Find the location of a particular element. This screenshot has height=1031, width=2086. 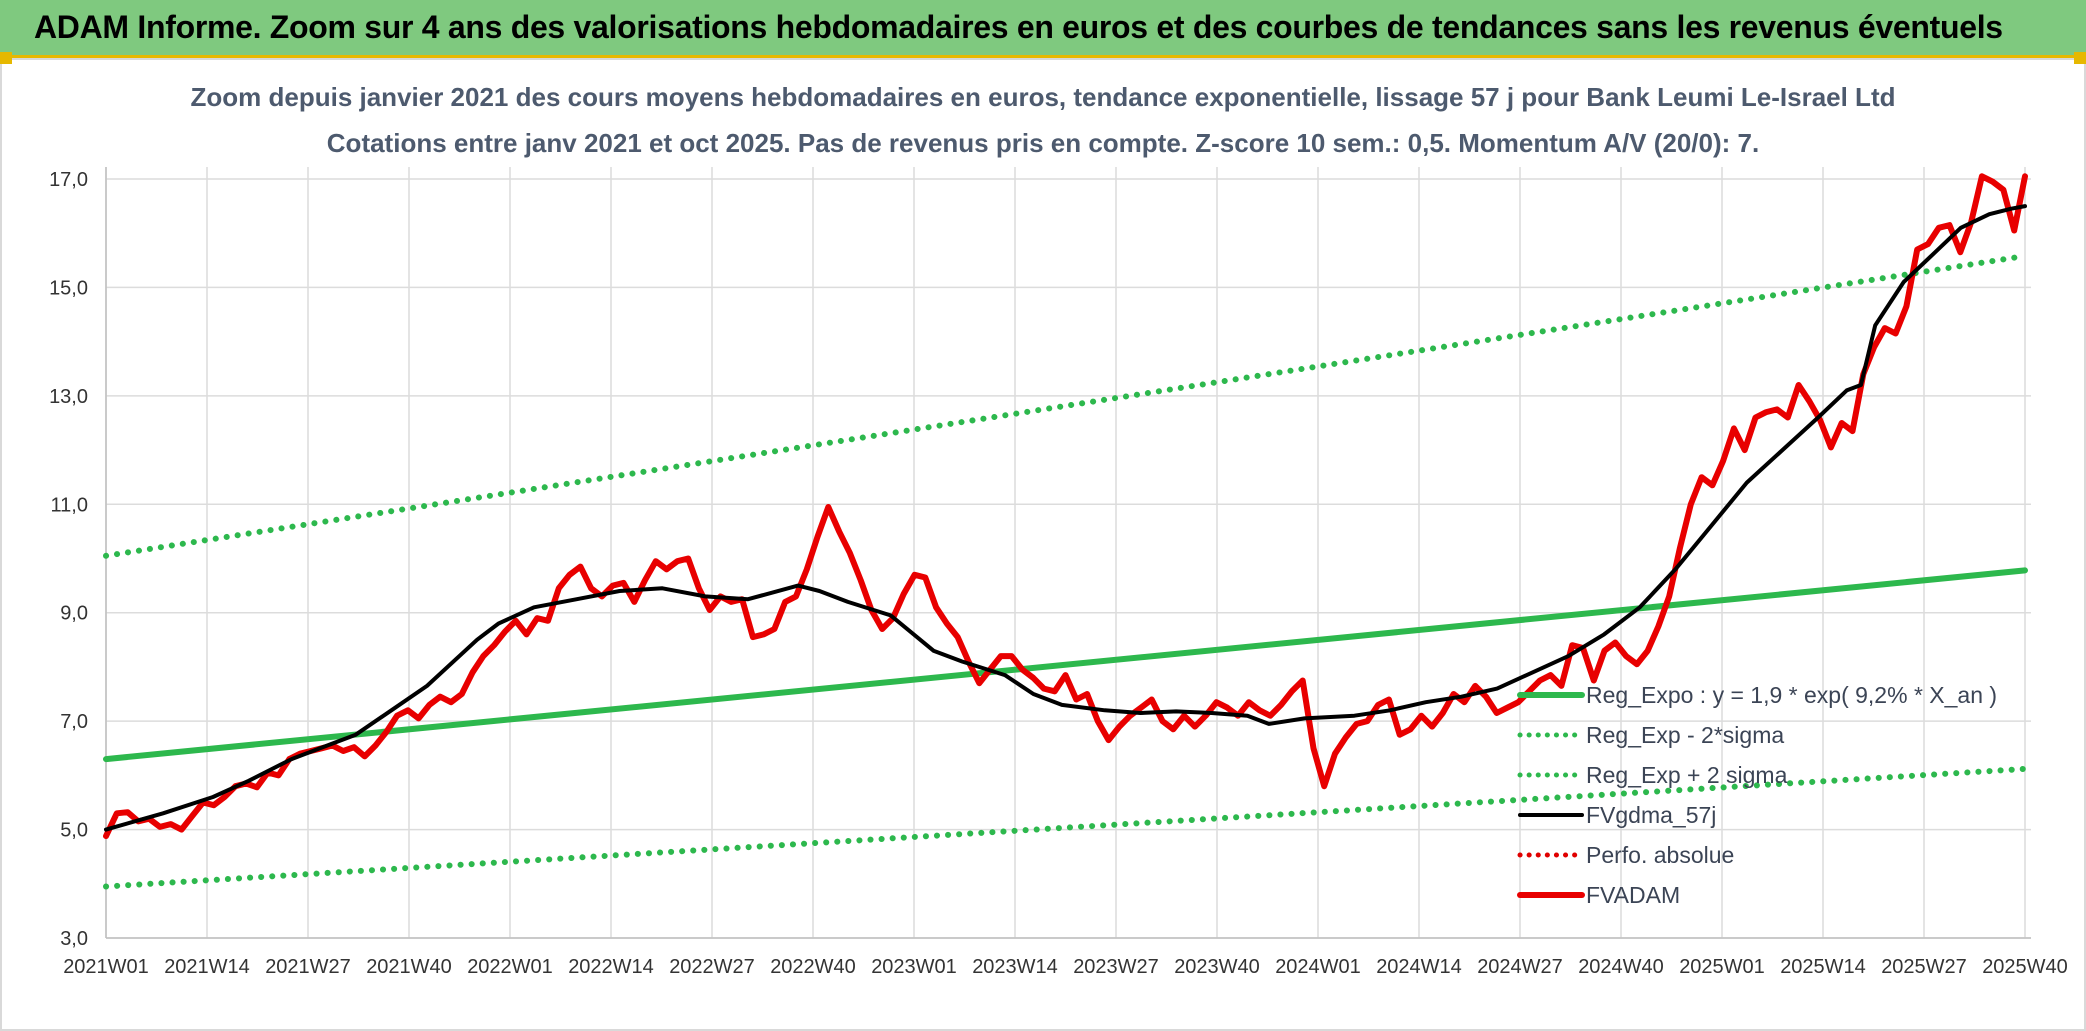

y-tick-label: 5,0 is located at coordinates (74, 831).